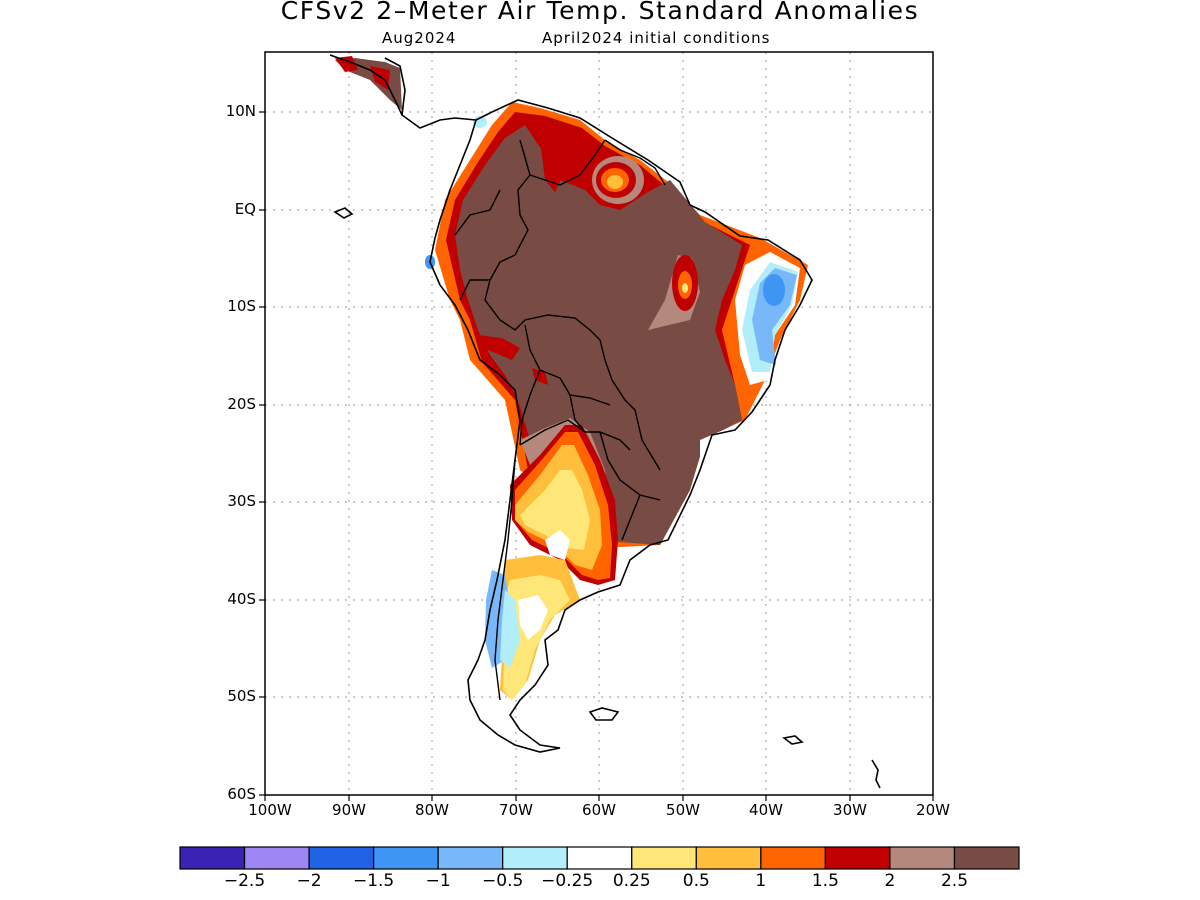  I want to click on lon-label-30w: 30W, so click(850, 810).